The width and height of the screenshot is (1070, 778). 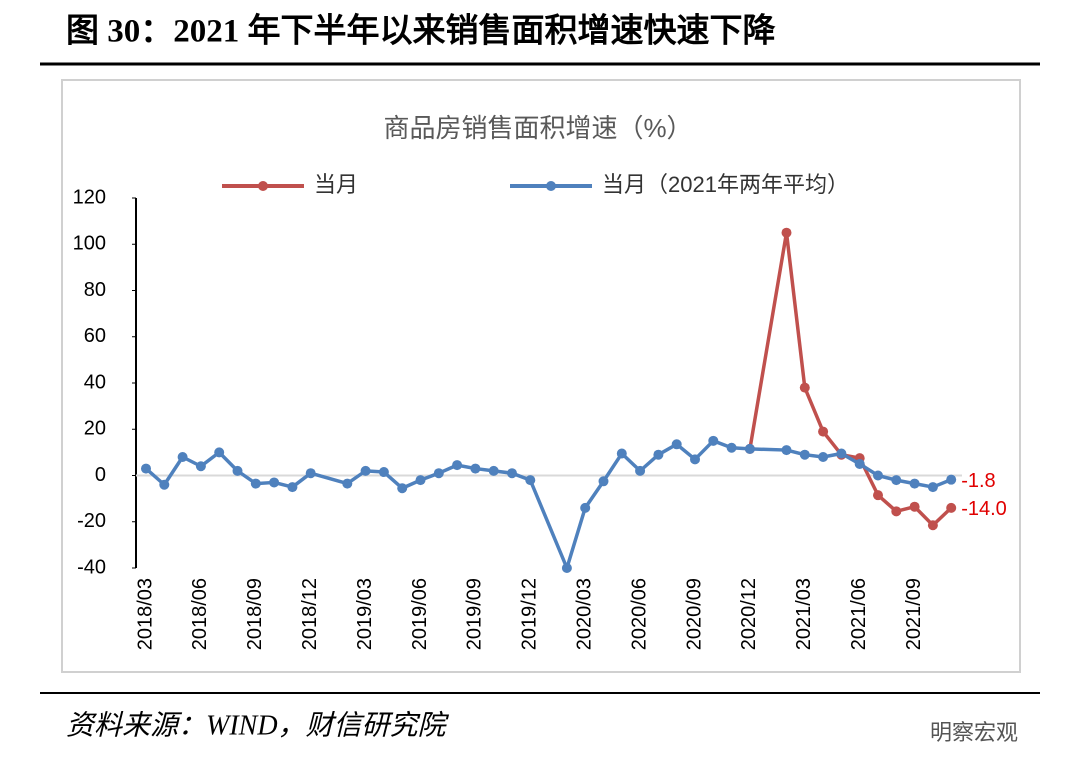 What do you see at coordinates (95, 429) in the screenshot?
I see `y-tick-label: 20` at bounding box center [95, 429].